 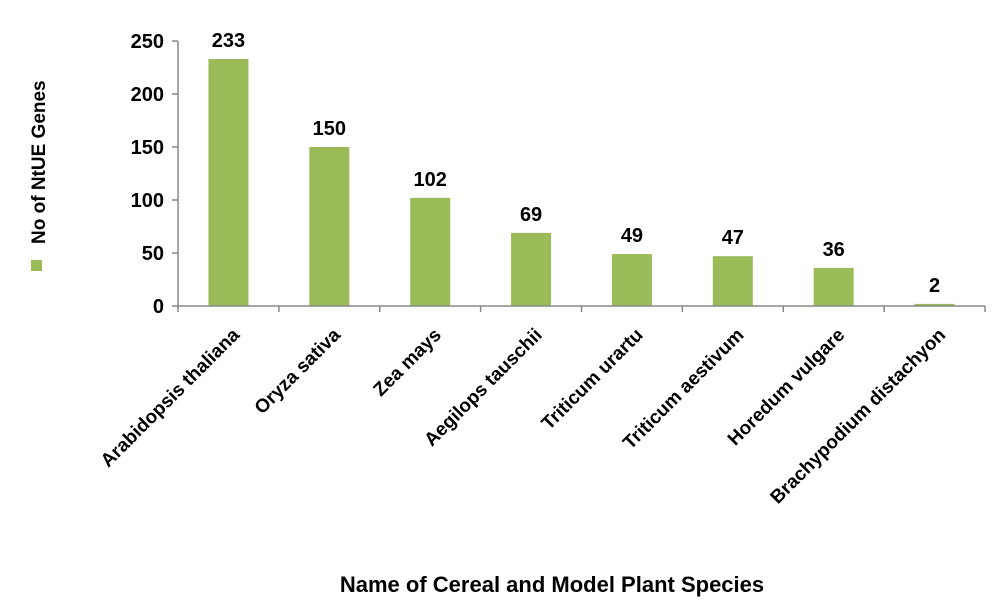 I want to click on legend-swatch, so click(x=36, y=265).